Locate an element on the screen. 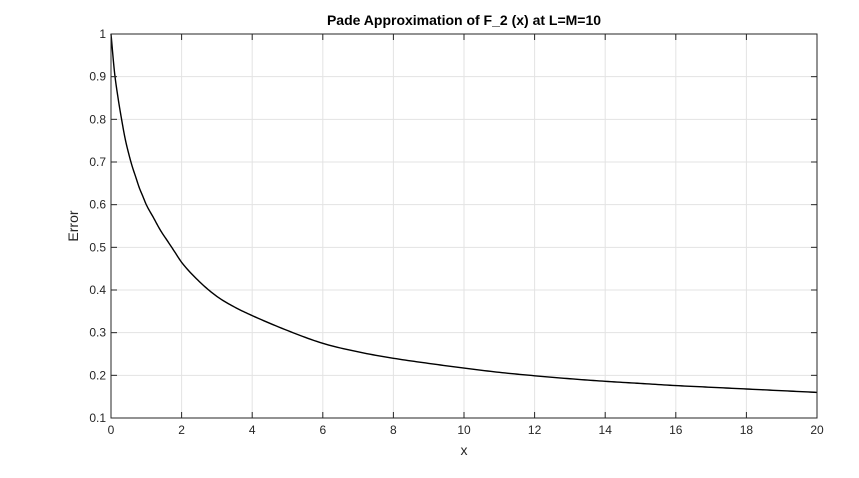 Image resolution: width=859 pixels, height=478 pixels. y-tick-label: 0.8 is located at coordinates (97, 119).